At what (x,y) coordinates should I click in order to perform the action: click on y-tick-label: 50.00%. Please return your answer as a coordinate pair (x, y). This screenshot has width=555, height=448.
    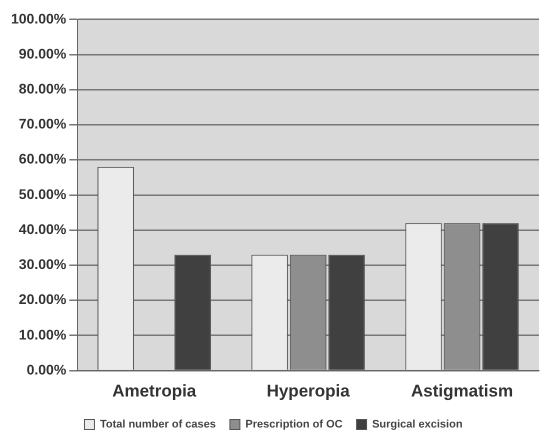
    Looking at the image, I should click on (42, 194).